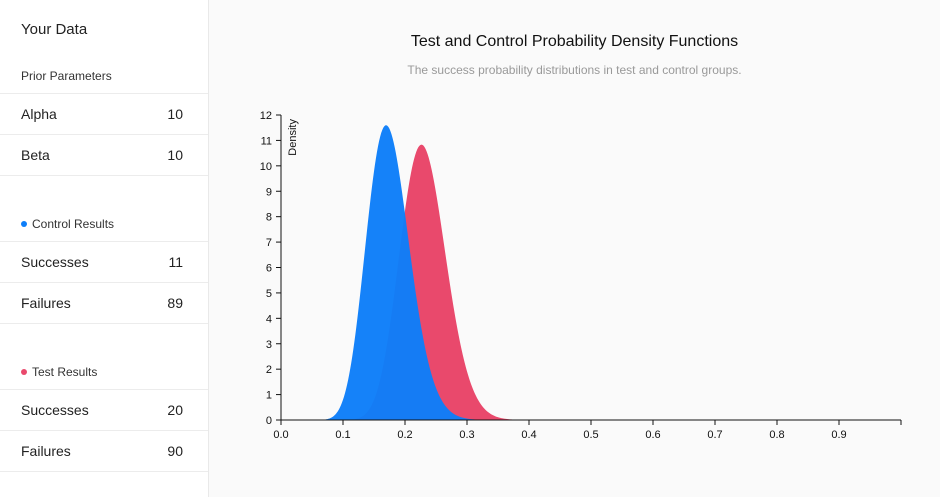  Describe the element at coordinates (776, 435) in the screenshot. I see `x-tick-label: 0.8` at that location.